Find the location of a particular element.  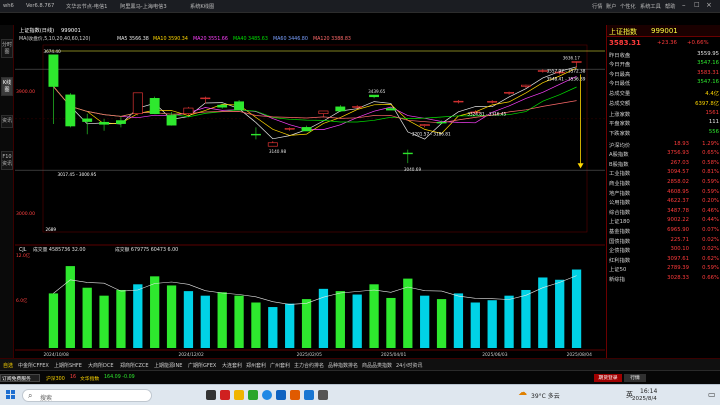

minimize-icon: – is located at coordinates (684, 5).